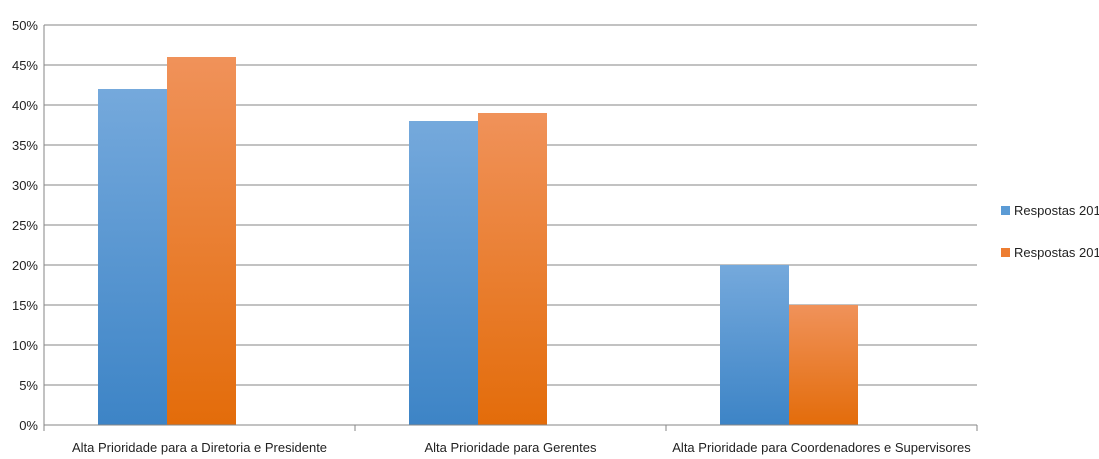  What do you see at coordinates (25, 265) in the screenshot?
I see `y-tick-label: 20%` at bounding box center [25, 265].